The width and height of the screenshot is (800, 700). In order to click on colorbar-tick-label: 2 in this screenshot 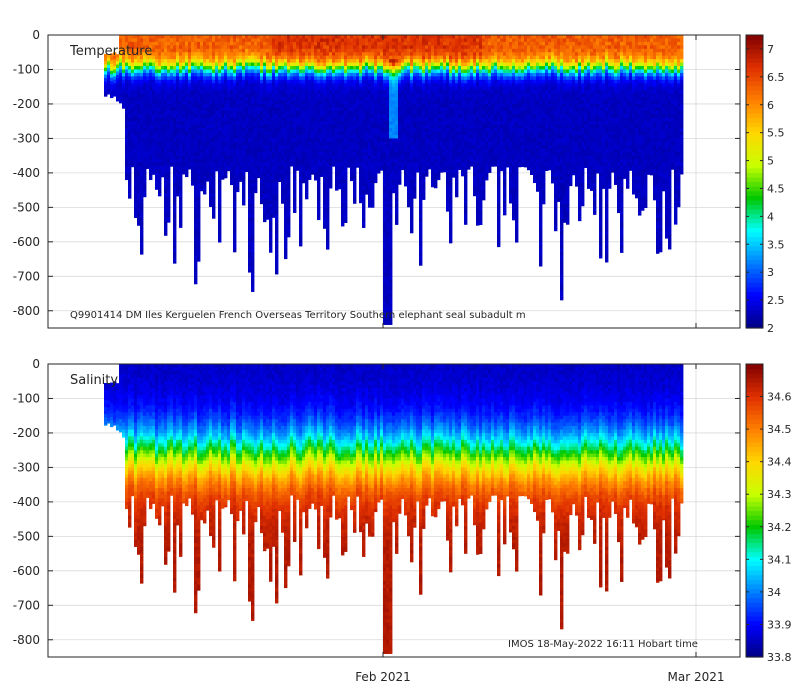, I will do `click(770, 328)`.